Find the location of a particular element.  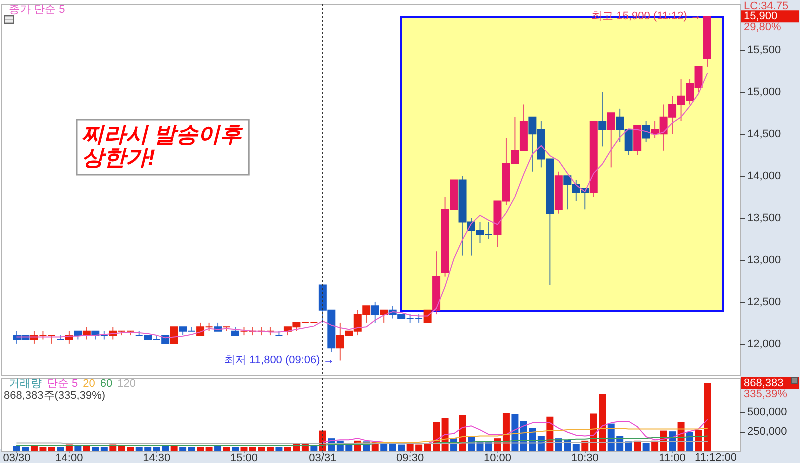

annotation: 최저 11,800 (09:06) → is located at coordinates (279, 360).